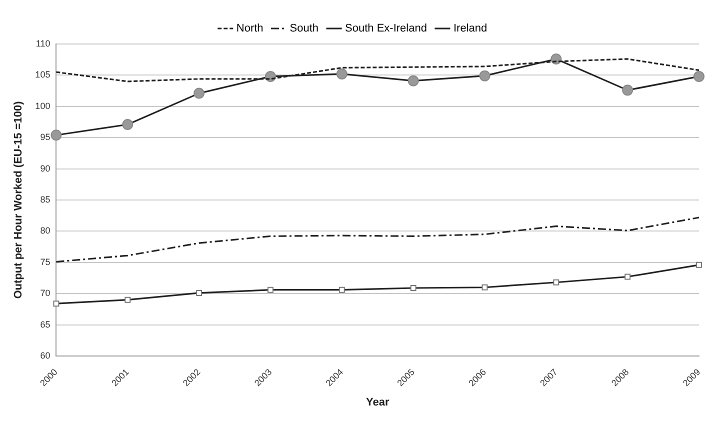  Describe the element at coordinates (377, 239) in the screenshot. I see `line-series` at that location.